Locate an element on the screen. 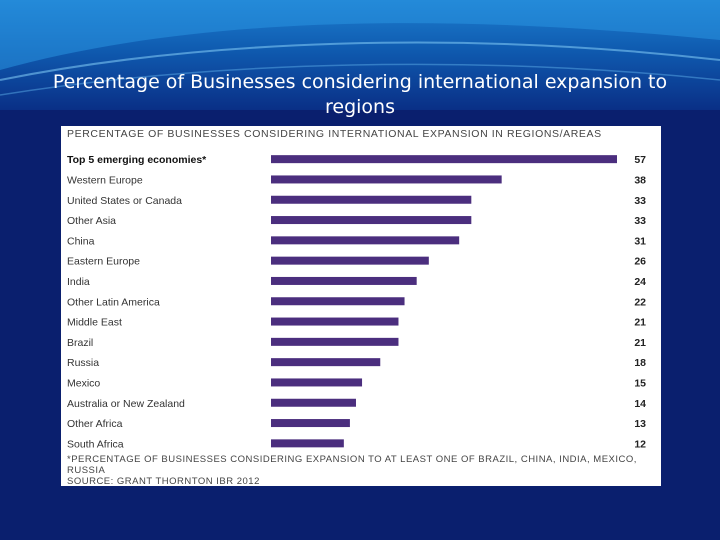  category-label: Top 5 emerging economies* is located at coordinates (137, 160).